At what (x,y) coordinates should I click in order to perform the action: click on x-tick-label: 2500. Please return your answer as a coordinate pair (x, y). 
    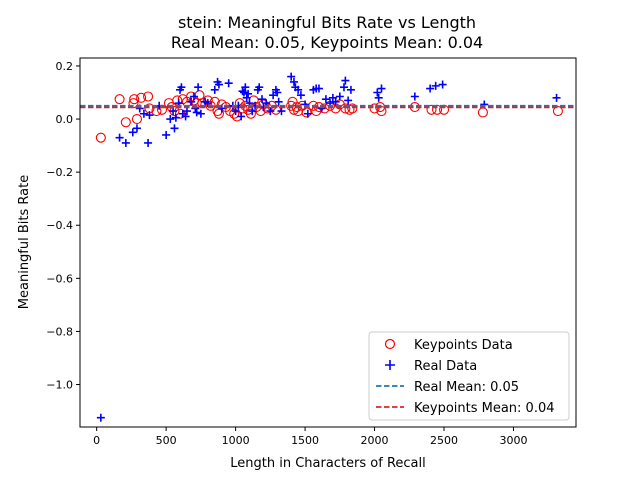
    Looking at the image, I should click on (444, 440).